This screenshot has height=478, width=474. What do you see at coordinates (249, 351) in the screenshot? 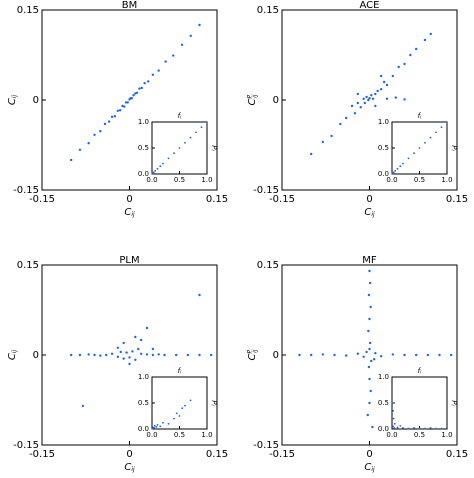
I see `label-sup: P` at bounding box center [249, 351].